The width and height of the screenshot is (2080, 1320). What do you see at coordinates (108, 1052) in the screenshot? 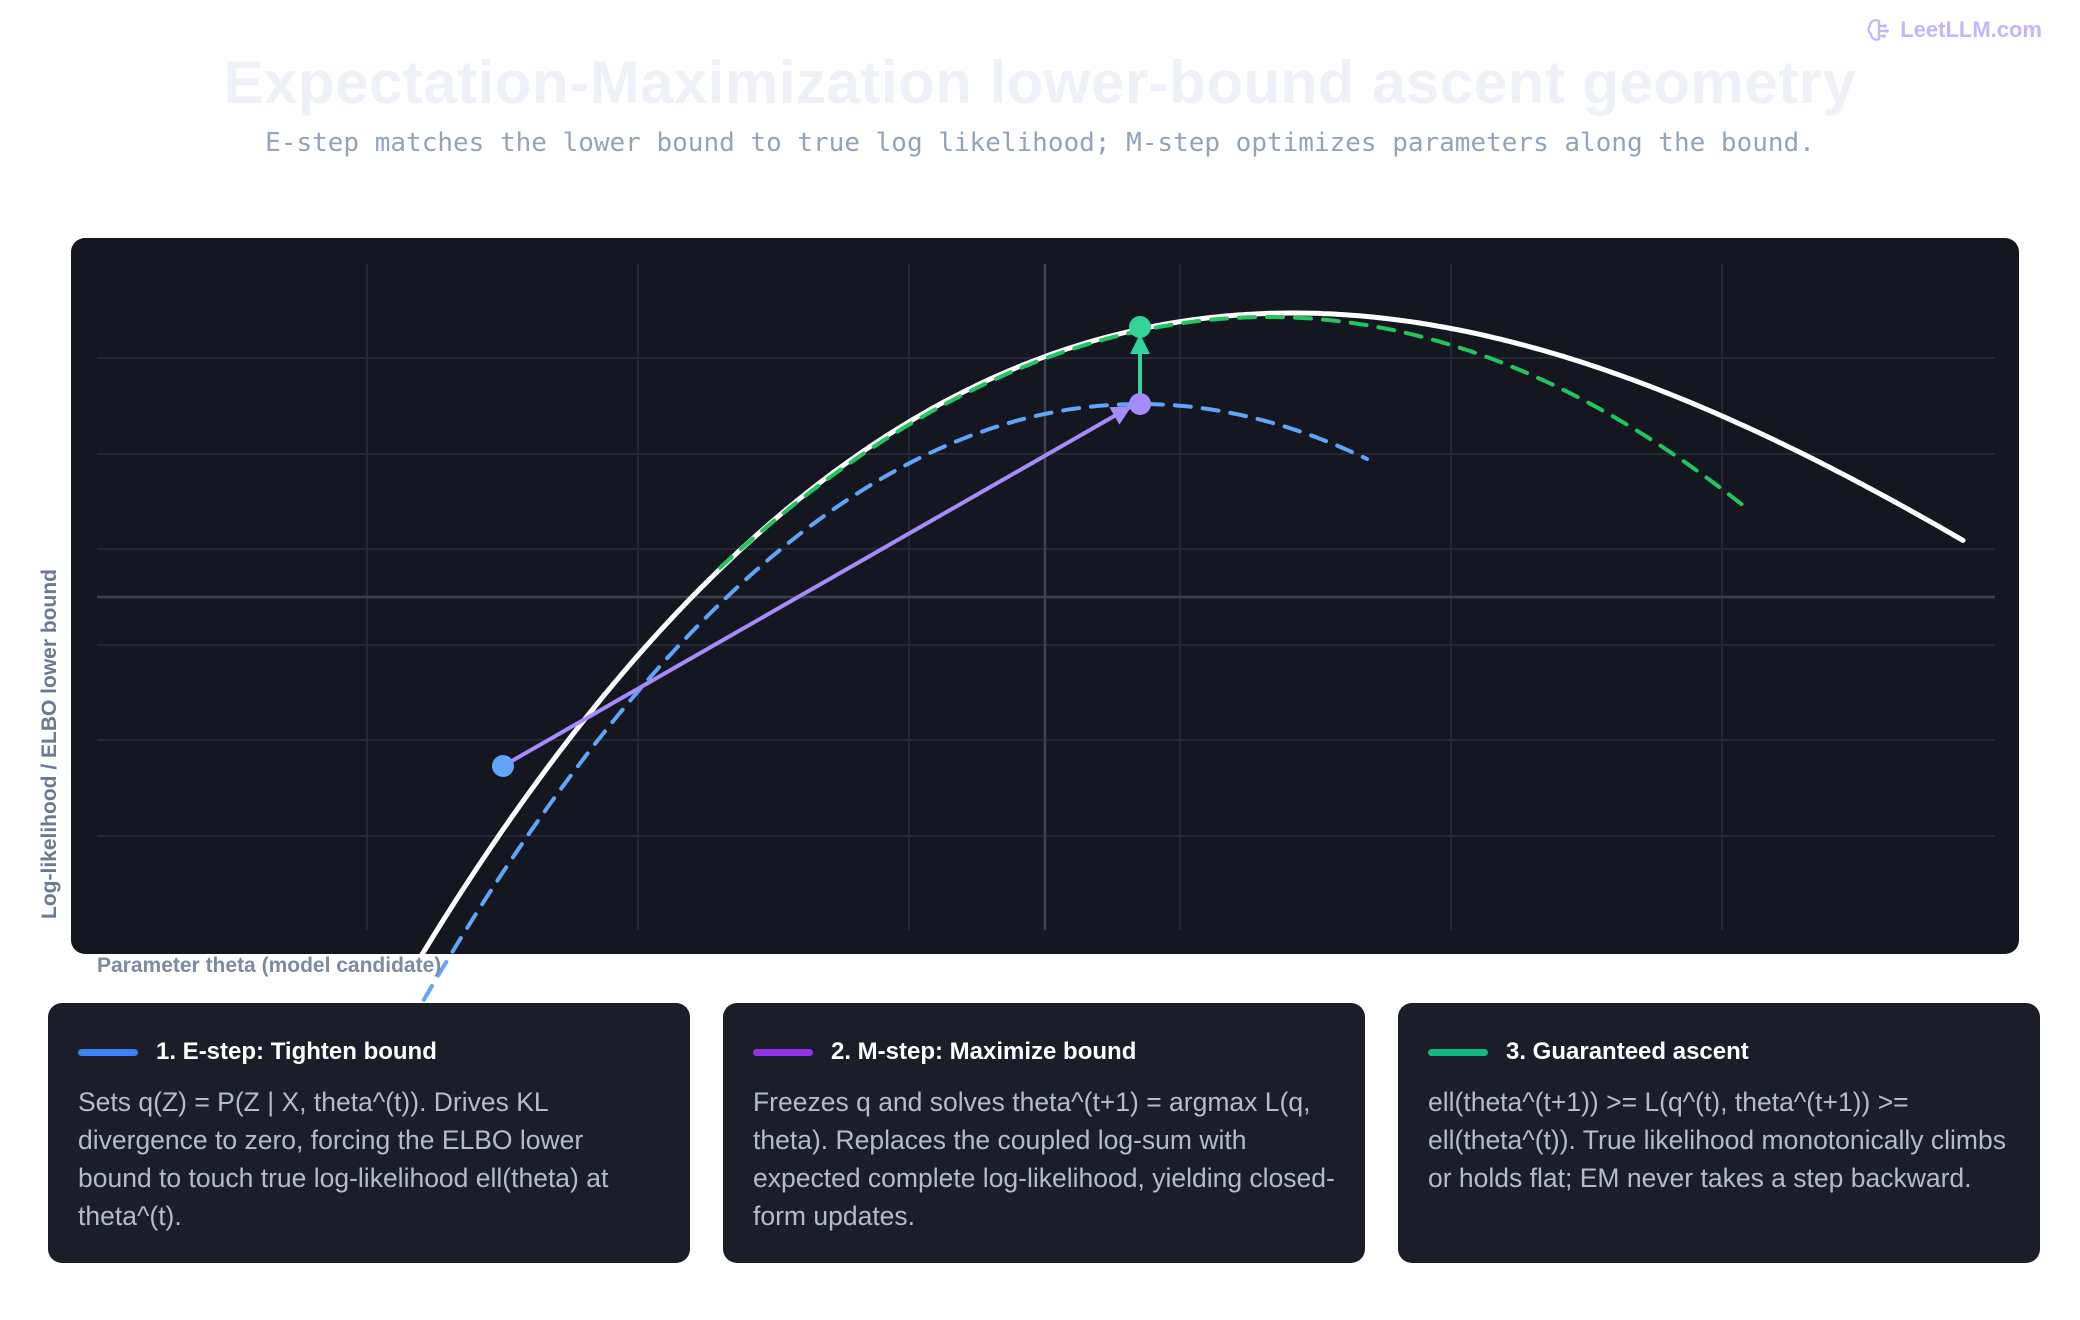
I see `e-step-swatch` at bounding box center [108, 1052].